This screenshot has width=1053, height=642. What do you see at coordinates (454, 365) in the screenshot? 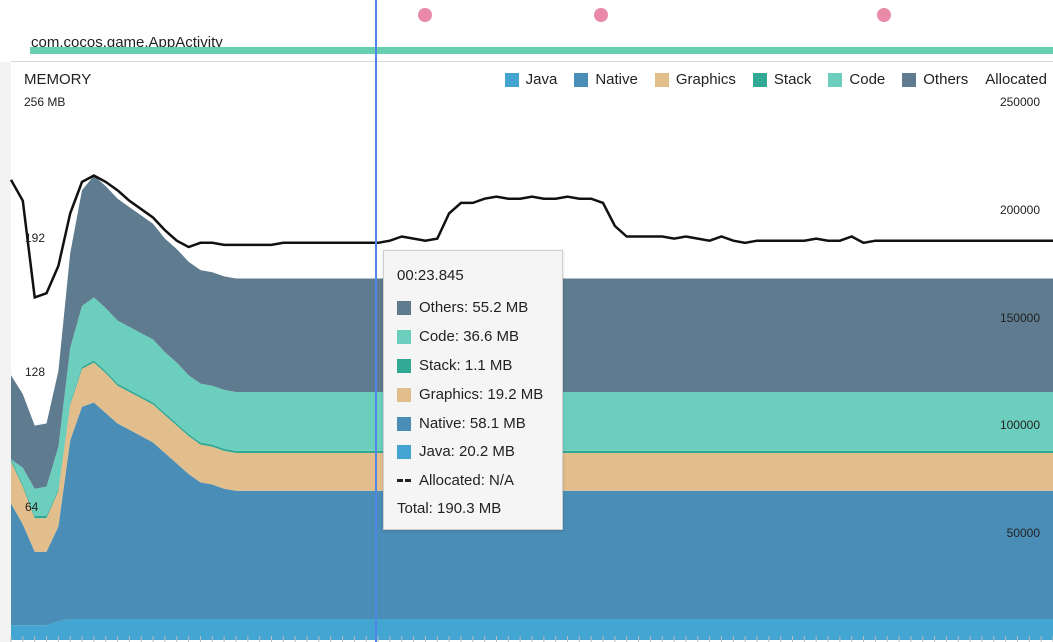
I see `tooltip-row-stack: Stack: 1.1 MB` at bounding box center [454, 365].